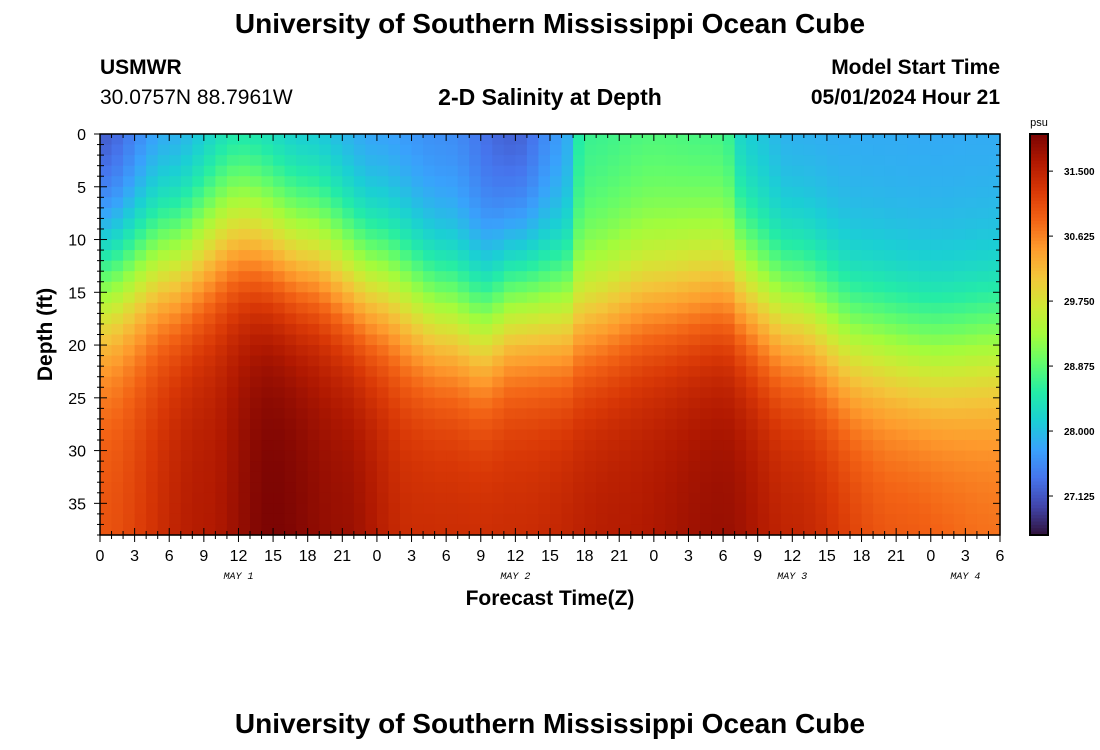  What do you see at coordinates (411, 556) in the screenshot?
I see `x-tick-label: 3` at bounding box center [411, 556].